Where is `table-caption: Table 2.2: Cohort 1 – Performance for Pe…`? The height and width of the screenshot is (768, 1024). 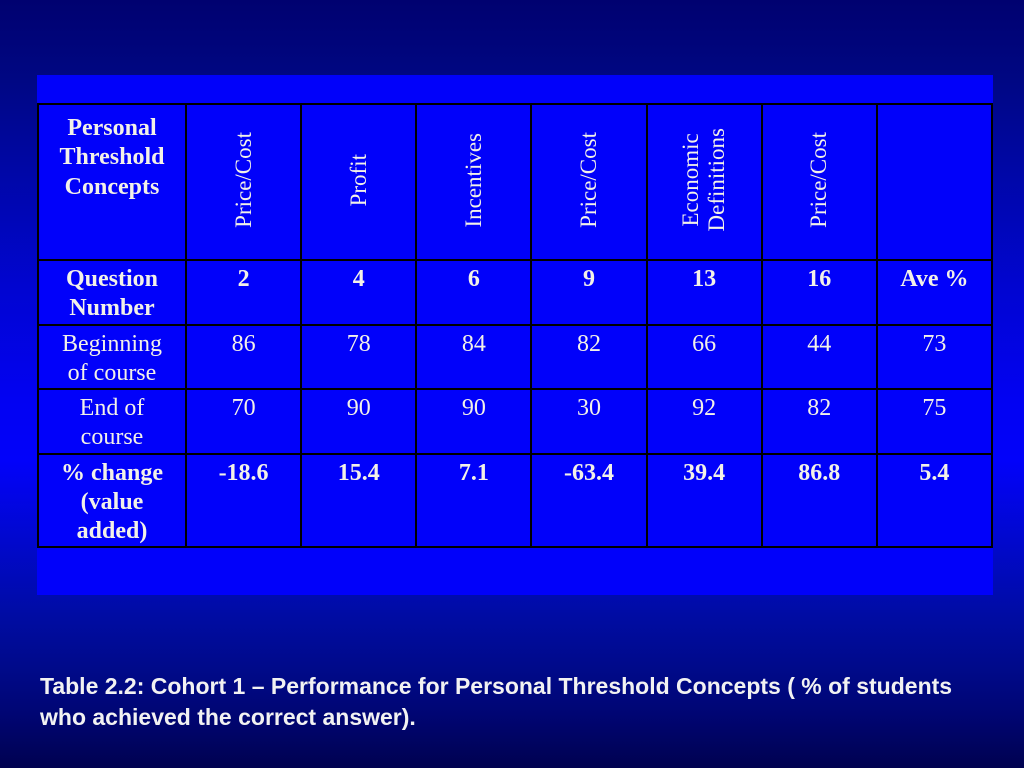
table-caption: Table 2.2: Cohort 1 – Performance for Pe… is located at coordinates (496, 701).